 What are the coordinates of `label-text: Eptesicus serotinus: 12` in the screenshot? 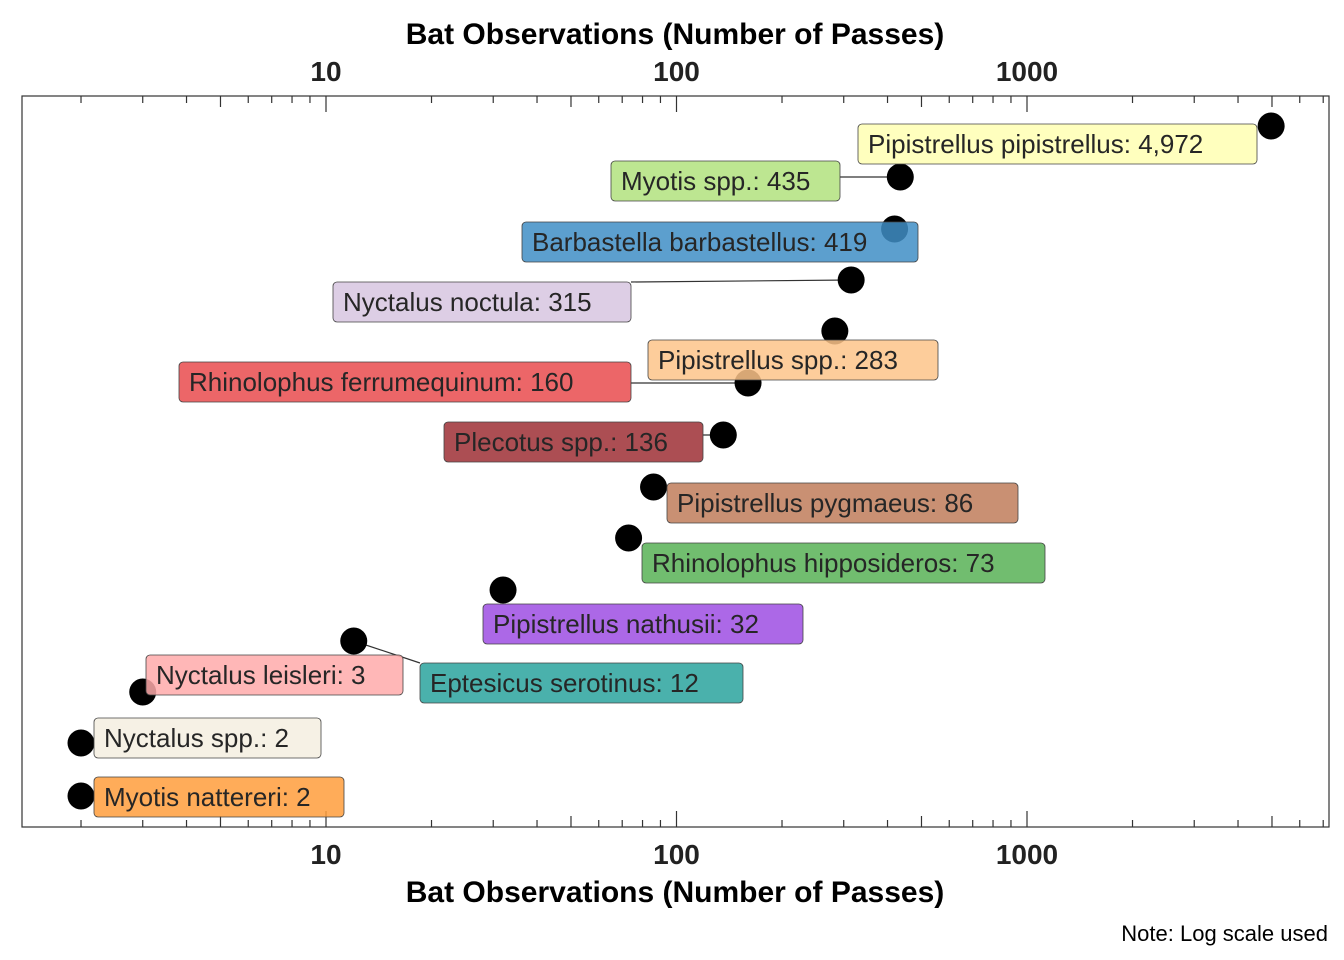 It's located at (564, 683).